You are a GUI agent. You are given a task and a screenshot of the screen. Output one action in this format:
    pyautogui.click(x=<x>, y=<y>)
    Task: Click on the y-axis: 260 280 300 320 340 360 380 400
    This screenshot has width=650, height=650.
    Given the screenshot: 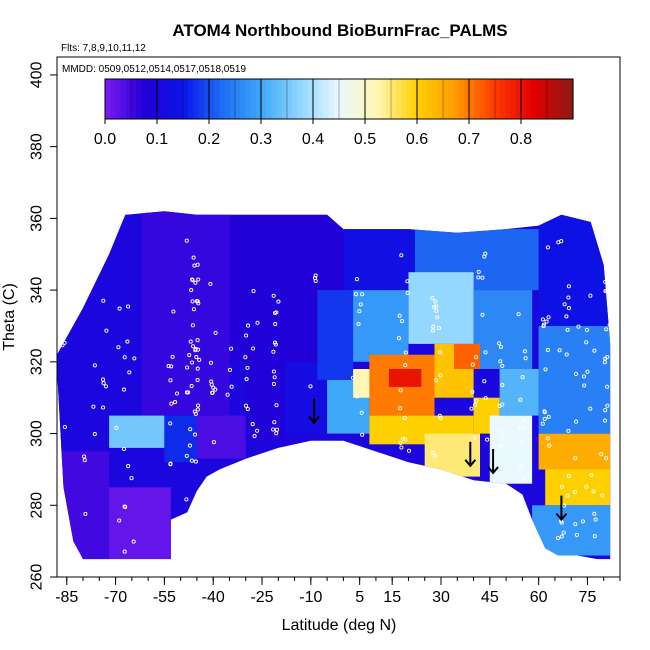 What is the action you would take?
    pyautogui.click(x=43, y=325)
    